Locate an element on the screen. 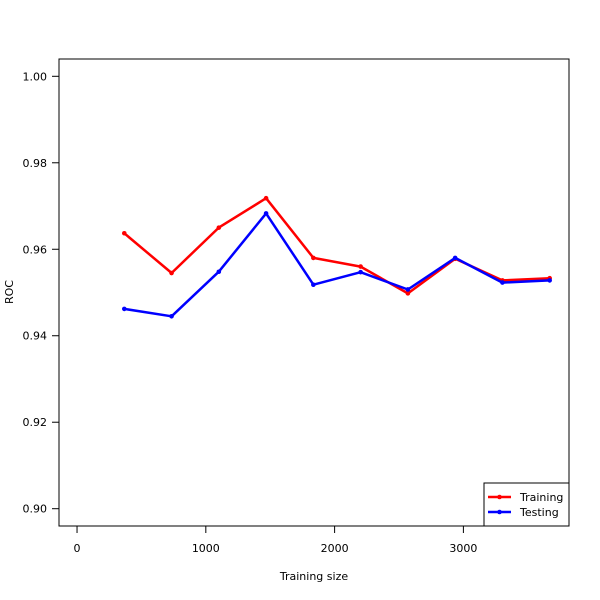  testing-legend-label: Testing is located at coordinates (539, 512).